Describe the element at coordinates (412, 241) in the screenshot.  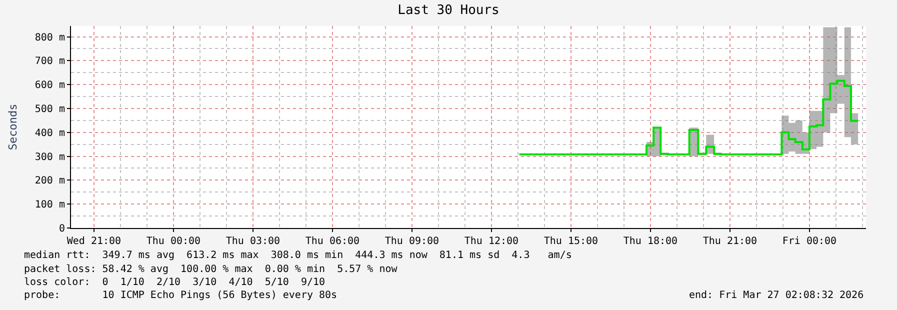
I see `x-tick-label: Thu 09:00` at that location.